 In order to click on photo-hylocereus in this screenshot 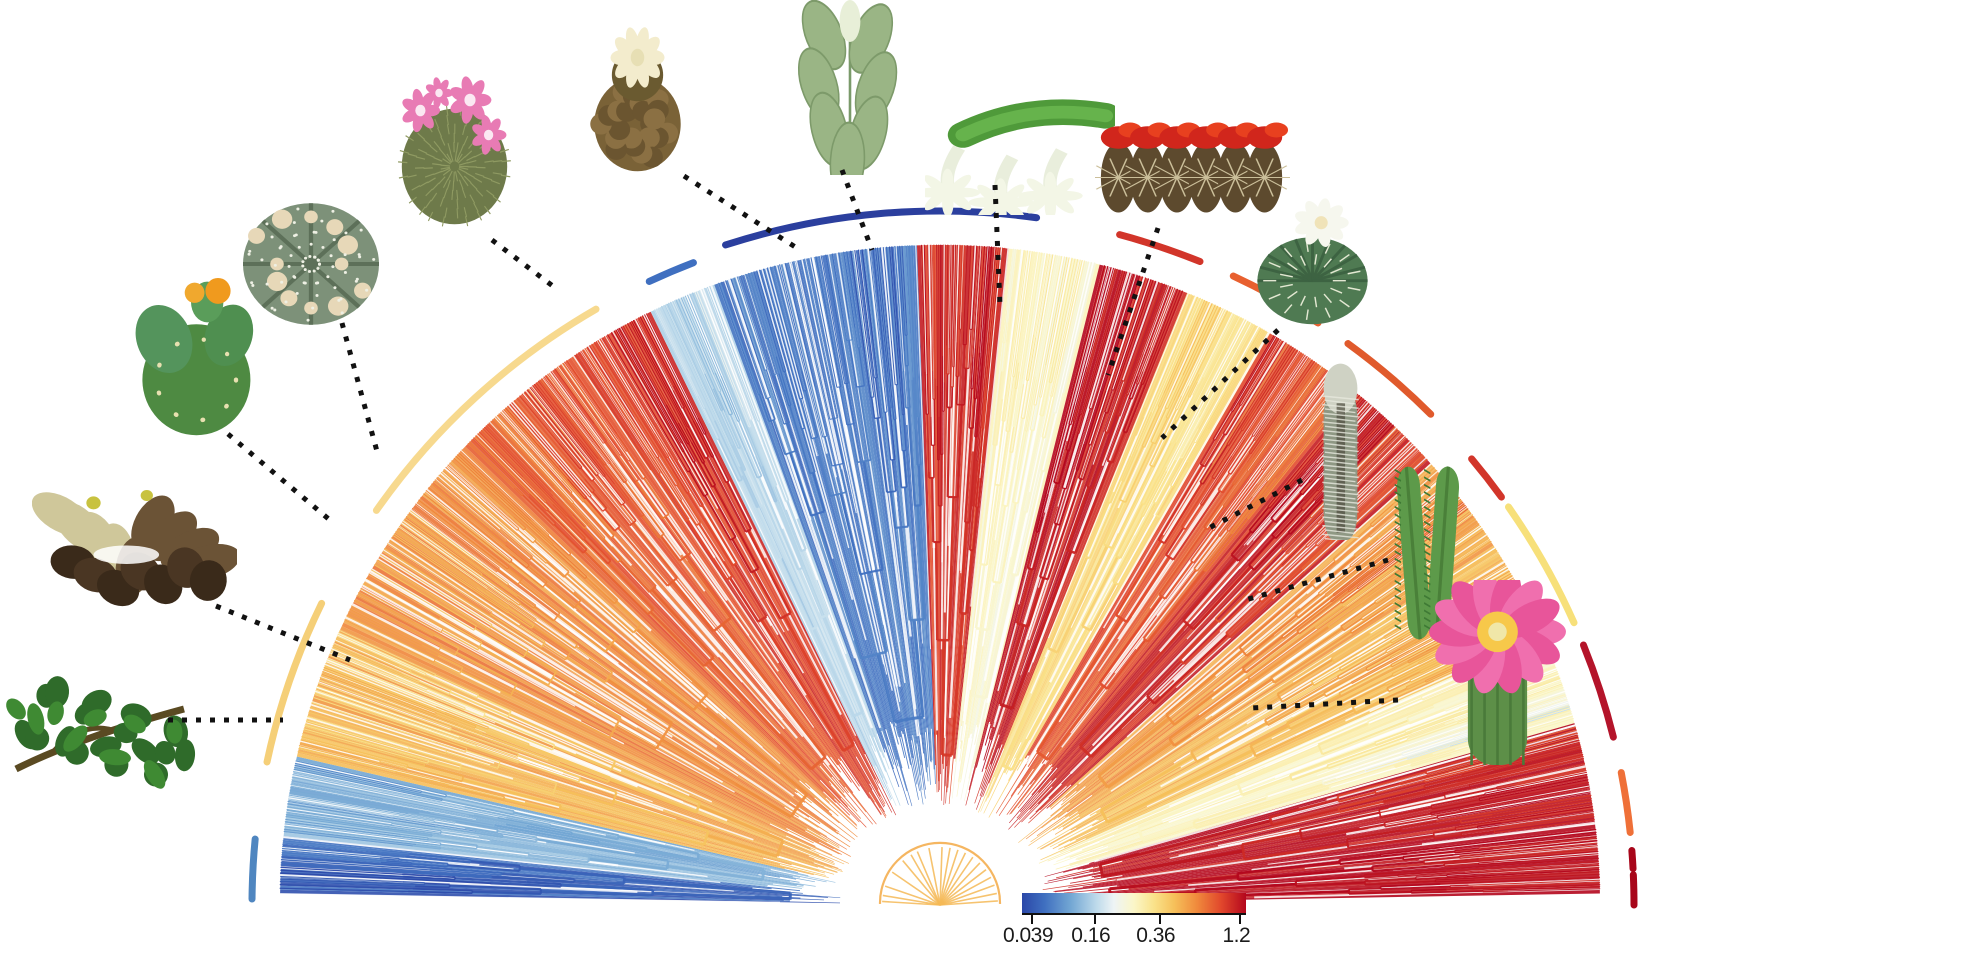, I will do `click(1020, 135)`.